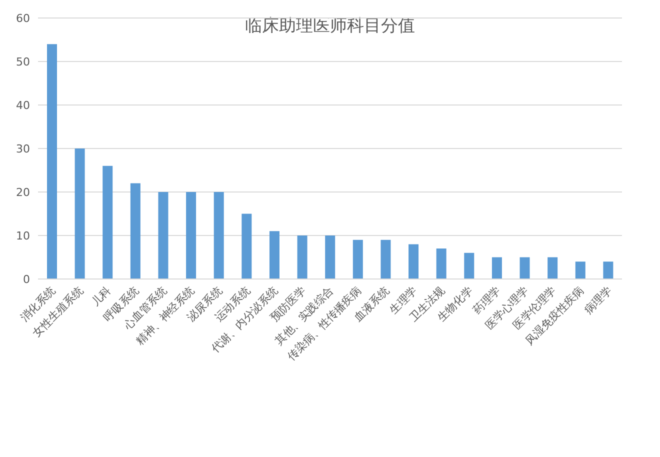 This screenshot has height=457, width=660. Describe the element at coordinates (23, 192) in the screenshot. I see `y-tick-label: 20` at that location.